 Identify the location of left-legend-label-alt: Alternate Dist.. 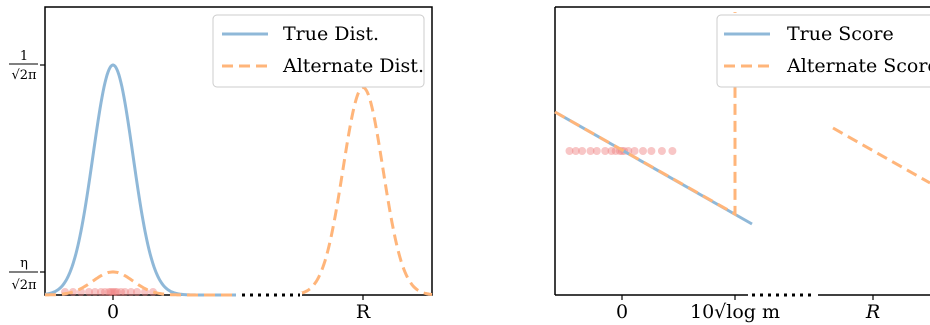
(353, 66).